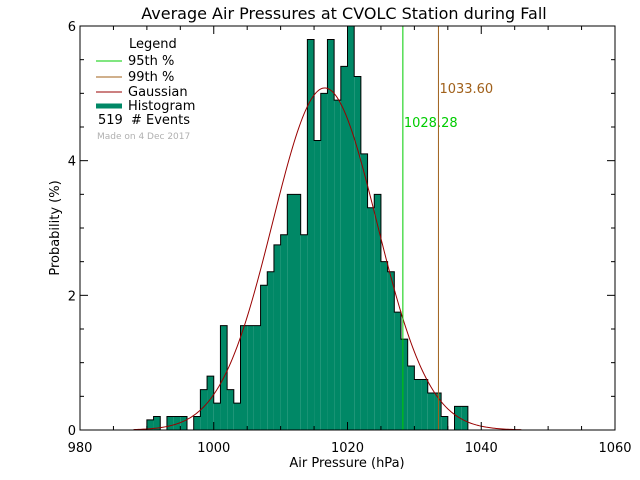  What do you see at coordinates (614, 448) in the screenshot?
I see `x-tick-label: 1060` at bounding box center [614, 448].